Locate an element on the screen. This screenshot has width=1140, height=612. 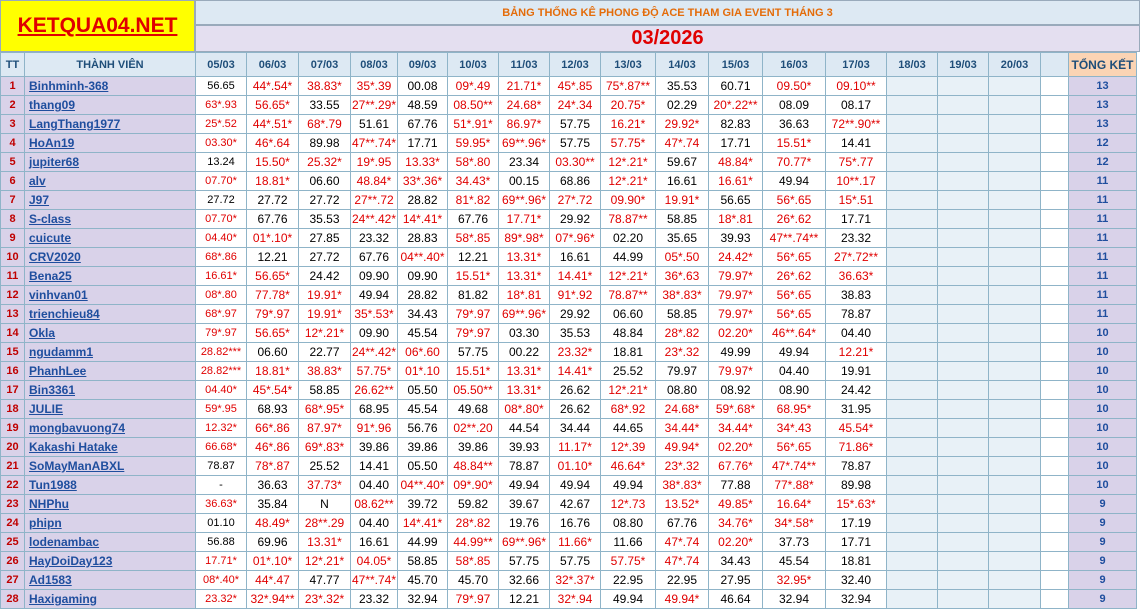
score-cell: - is located at coordinates (221, 485).